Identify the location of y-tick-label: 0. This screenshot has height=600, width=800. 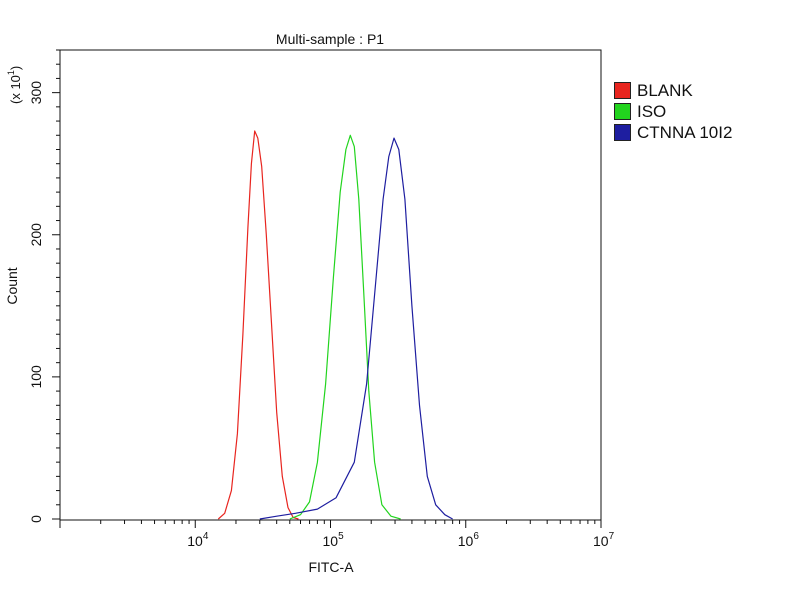
(36, 519).